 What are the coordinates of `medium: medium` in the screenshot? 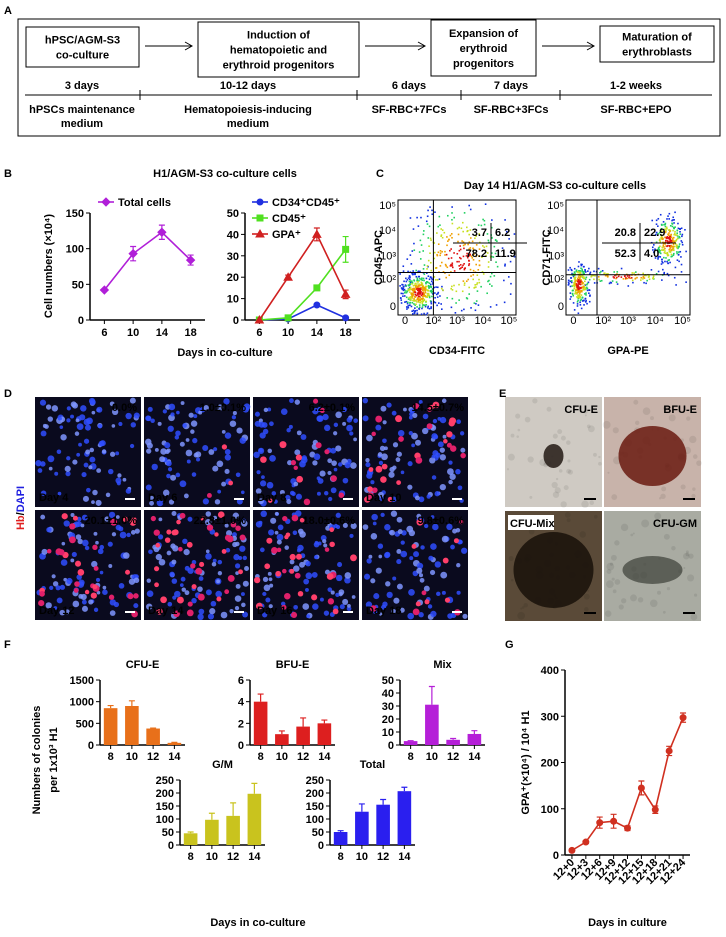 It's located at (248, 124).